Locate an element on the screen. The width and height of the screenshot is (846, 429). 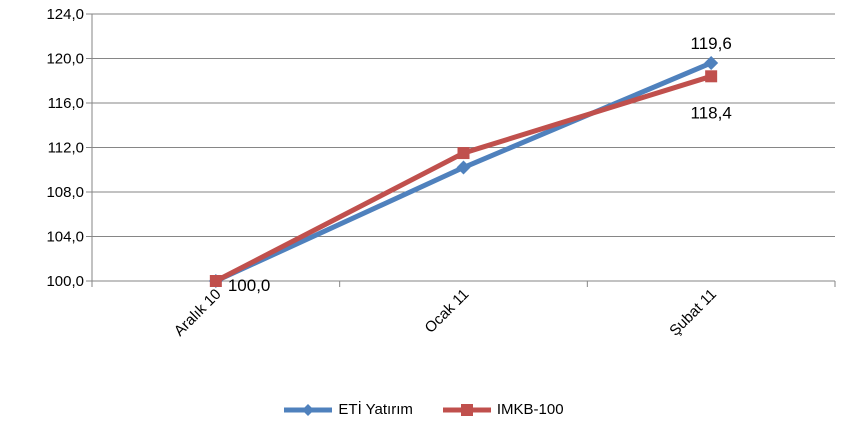
data-label: 119,6 is located at coordinates (711, 43).